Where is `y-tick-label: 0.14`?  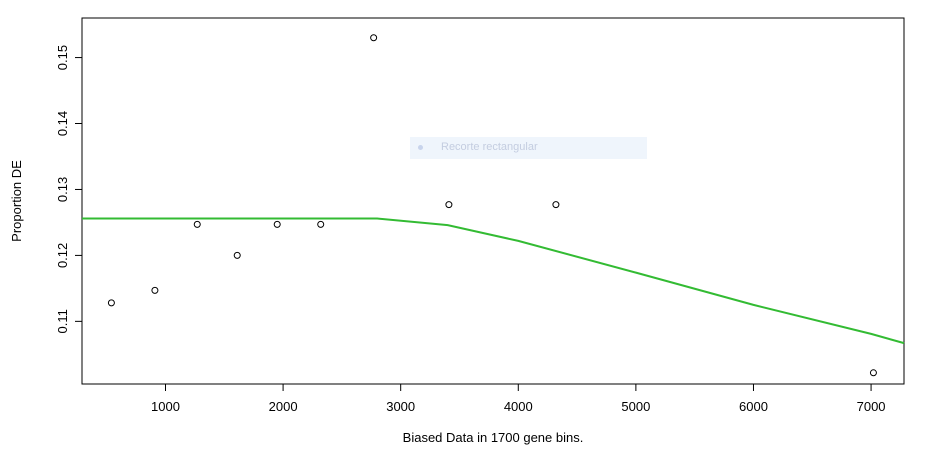
y-tick-label: 0.14 is located at coordinates (62, 123).